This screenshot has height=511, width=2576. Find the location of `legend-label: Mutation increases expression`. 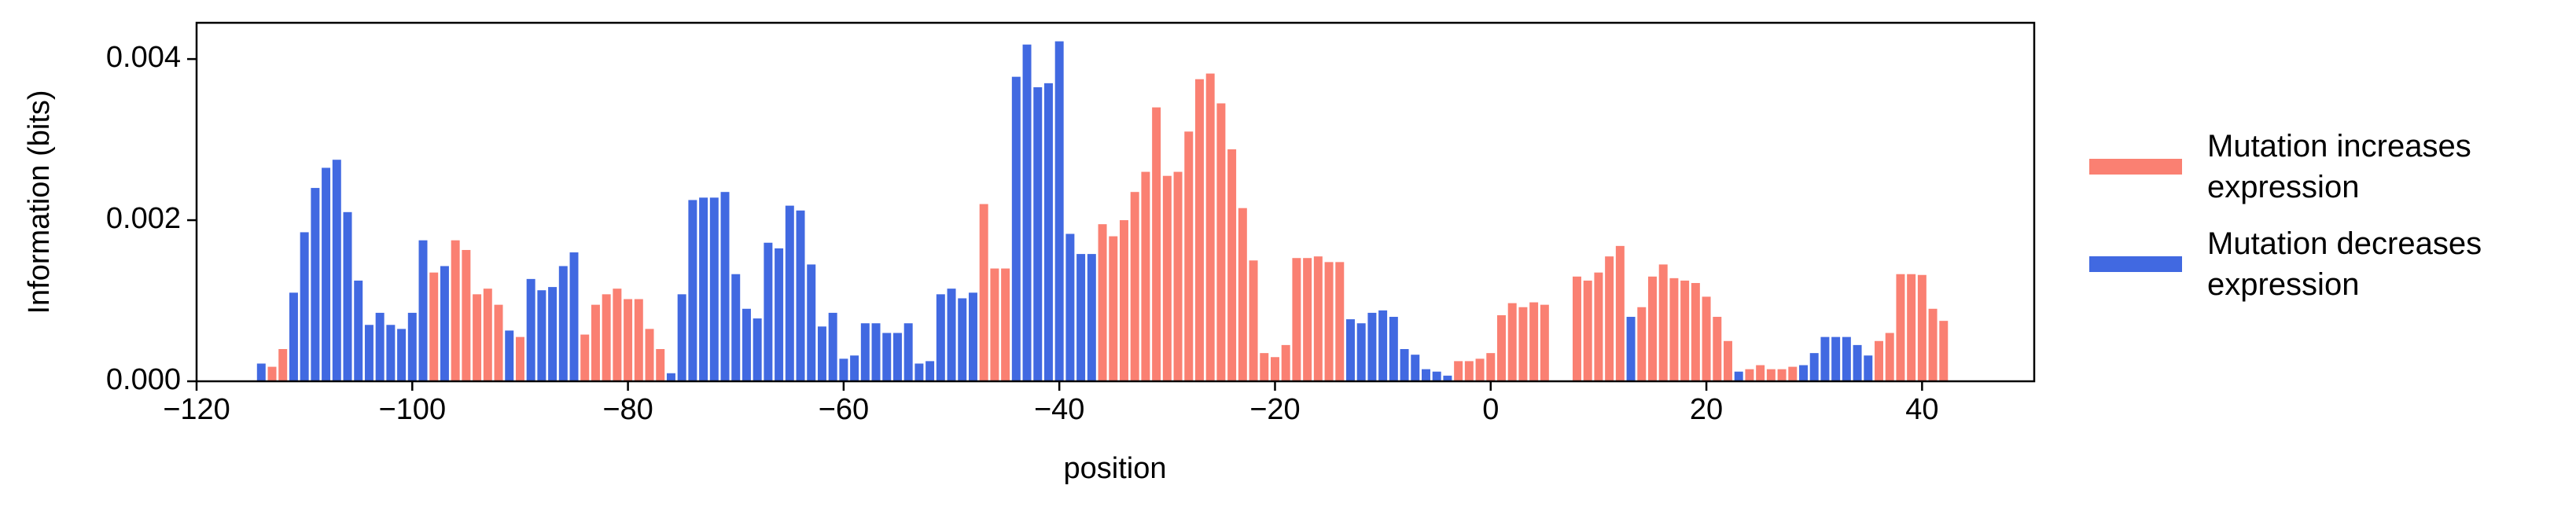

legend-label: Mutation increases expression is located at coordinates (2339, 167).